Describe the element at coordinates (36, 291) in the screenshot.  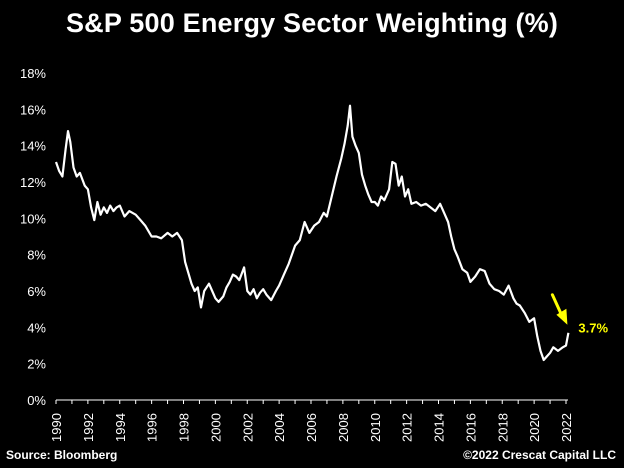
I see `y-tick-label: 6%` at that location.